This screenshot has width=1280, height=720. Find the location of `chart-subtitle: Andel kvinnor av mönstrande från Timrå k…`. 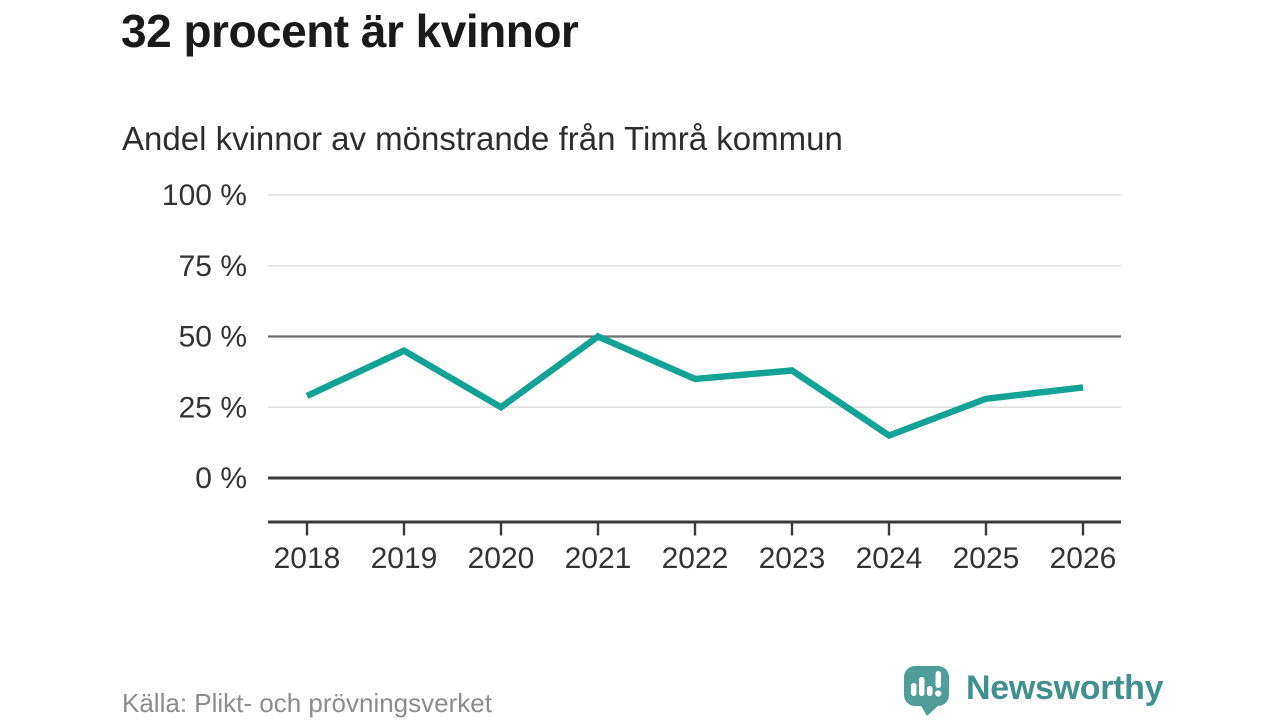

chart-subtitle: Andel kvinnor av mönstrande från Timrå k… is located at coordinates (482, 138).